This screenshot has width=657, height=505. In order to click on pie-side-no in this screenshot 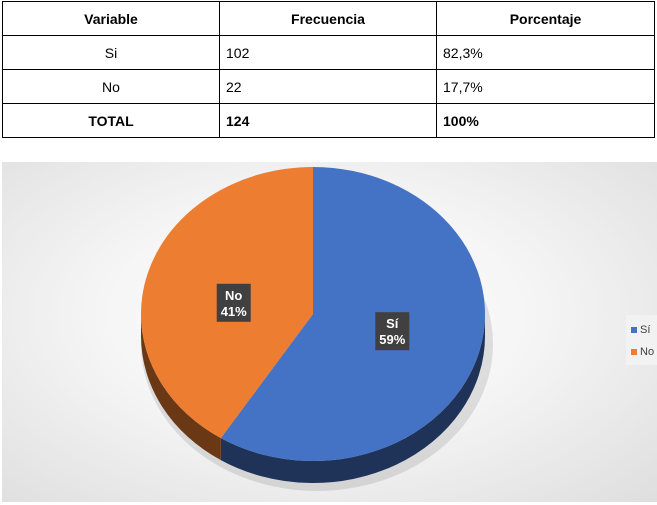, I will do `click(181, 387)`.